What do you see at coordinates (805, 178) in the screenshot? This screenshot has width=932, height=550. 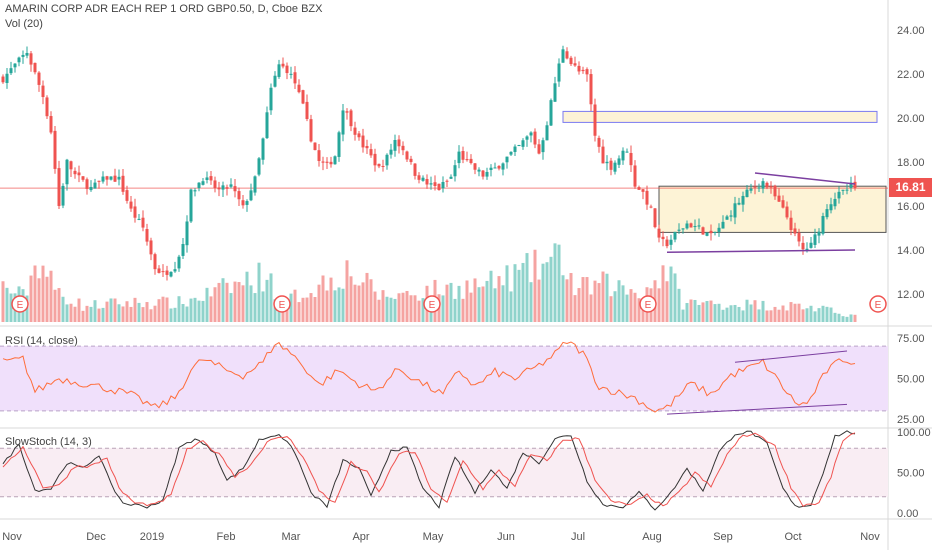 I see `upper-trendline` at bounding box center [805, 178].